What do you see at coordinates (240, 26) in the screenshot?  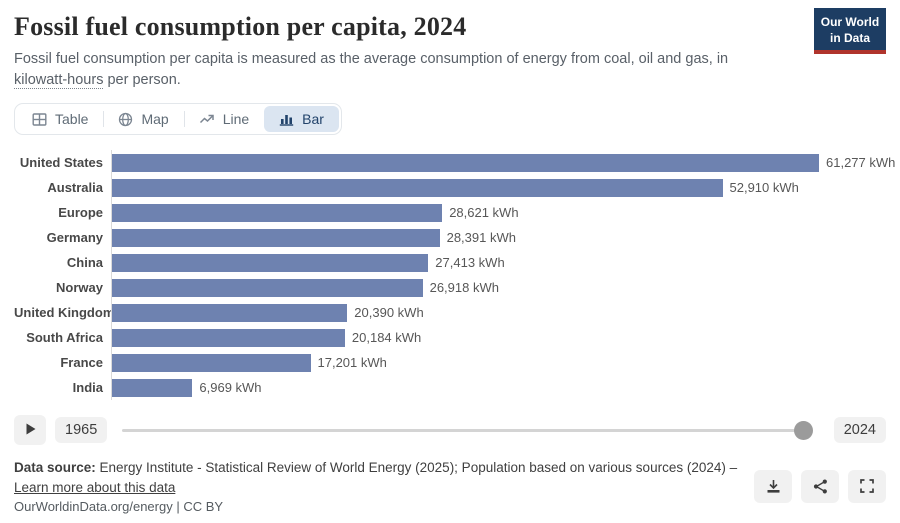 I see `page-title: Fossil fuel consumption per capita, 2024` at bounding box center [240, 26].